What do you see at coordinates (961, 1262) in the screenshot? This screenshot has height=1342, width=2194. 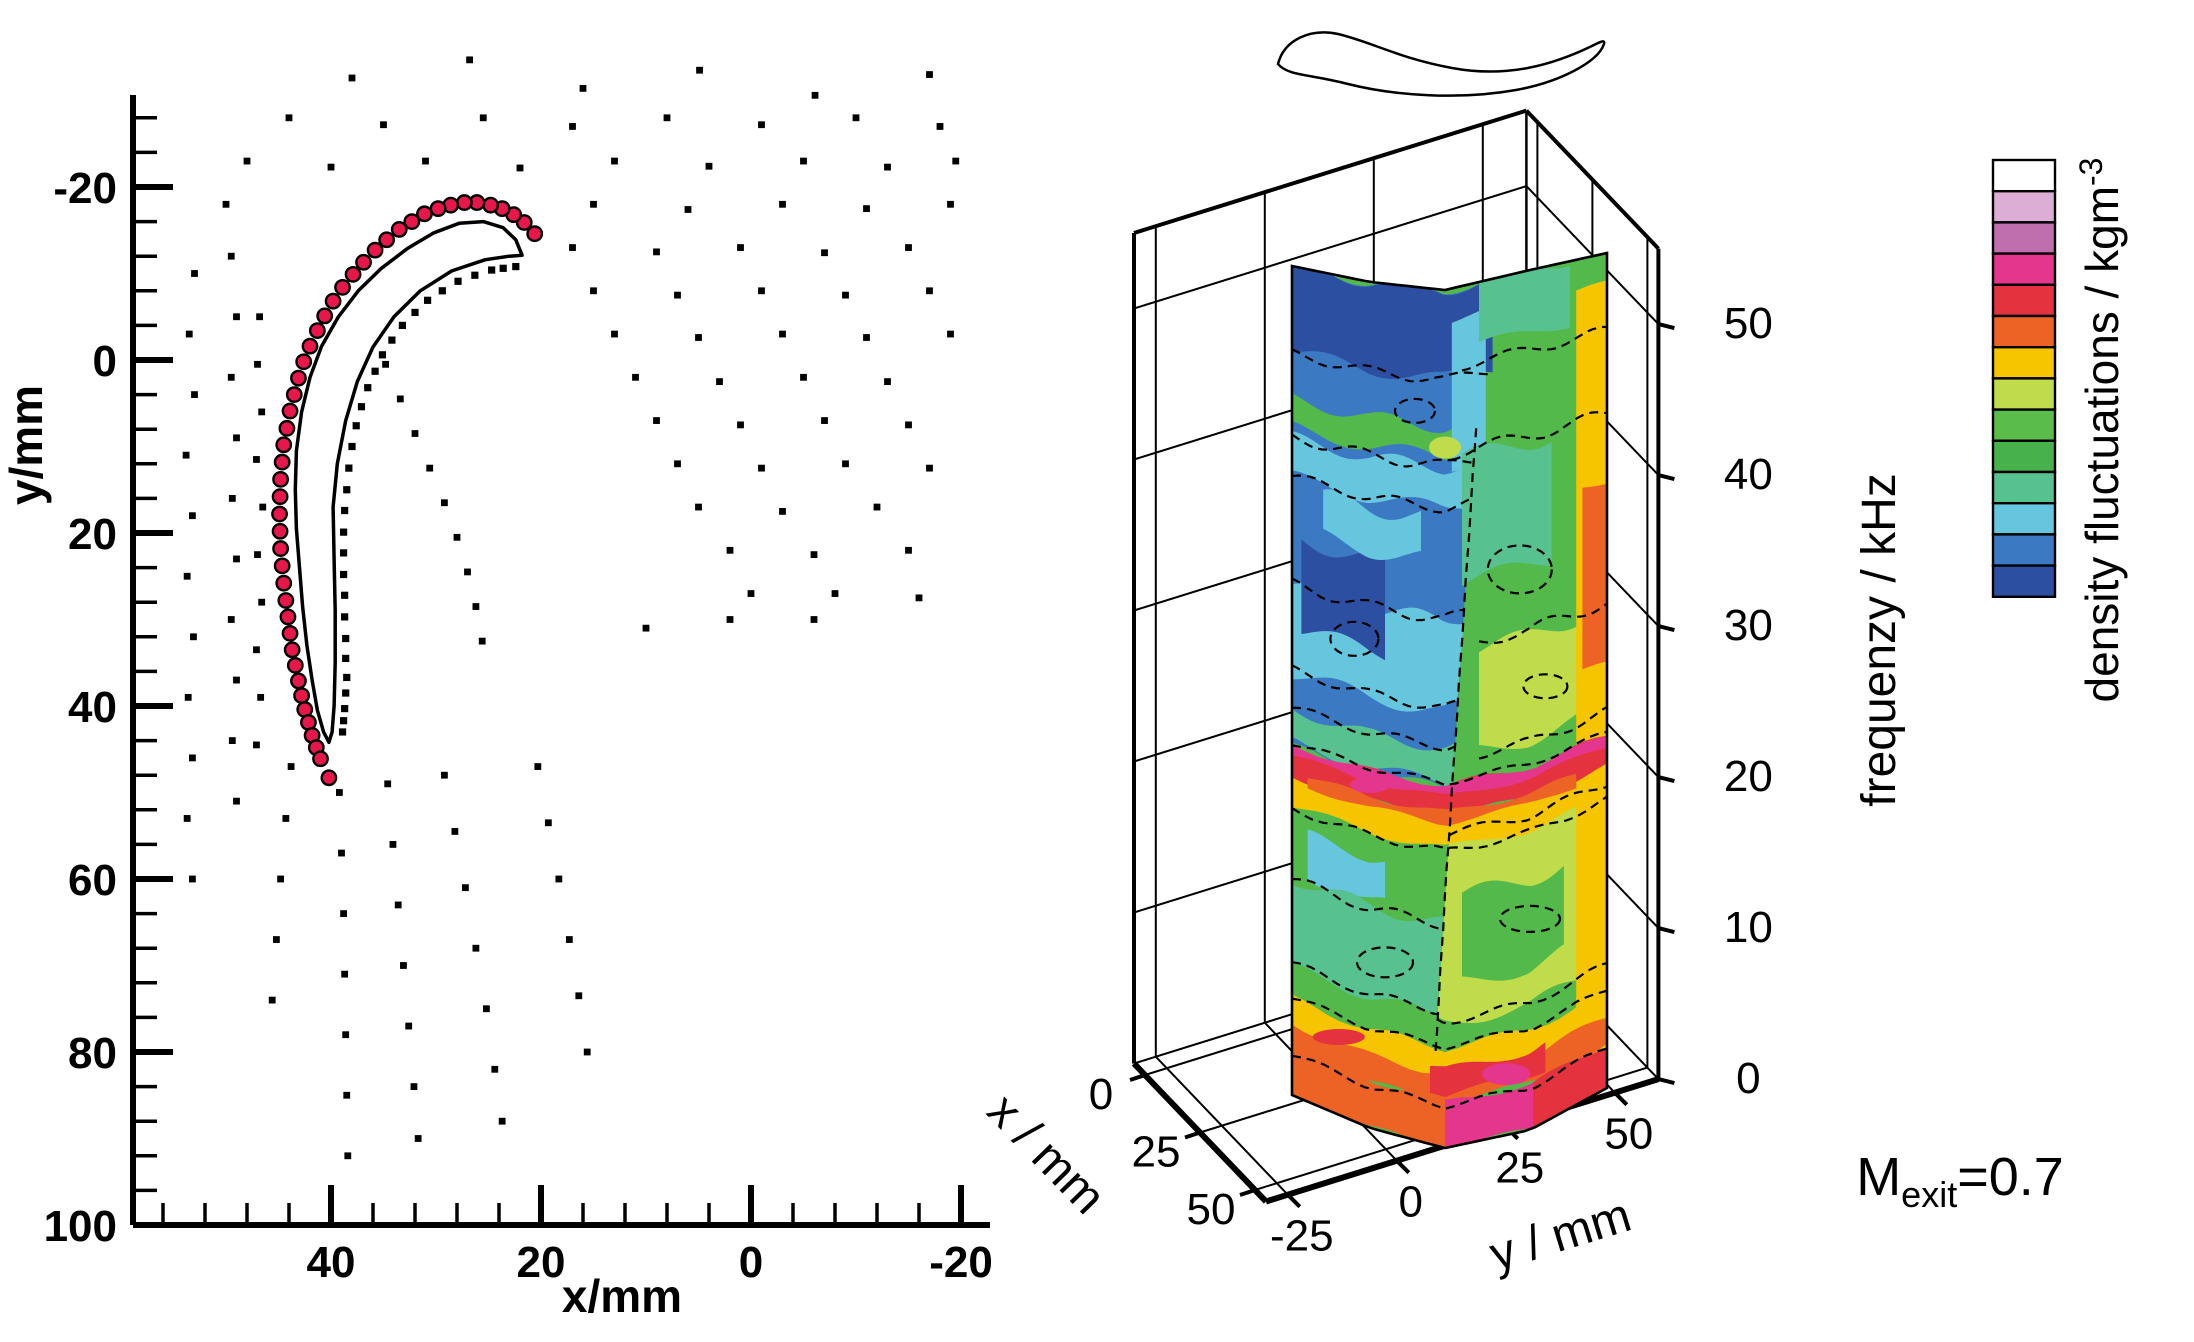 I see `x-tick-label: -20` at bounding box center [961, 1262].